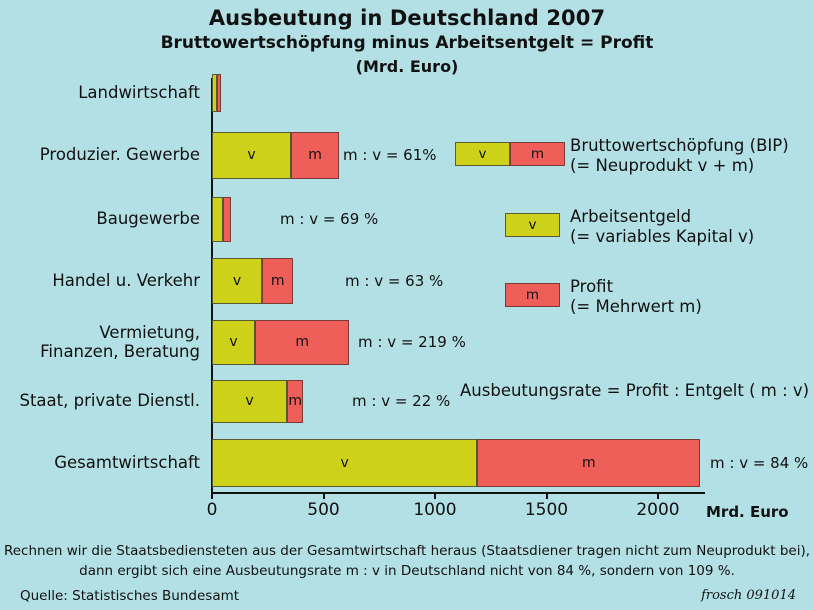 The image size is (814, 610). I want to click on legend-entry-subtitle: (= Mehrwert m), so click(636, 306).